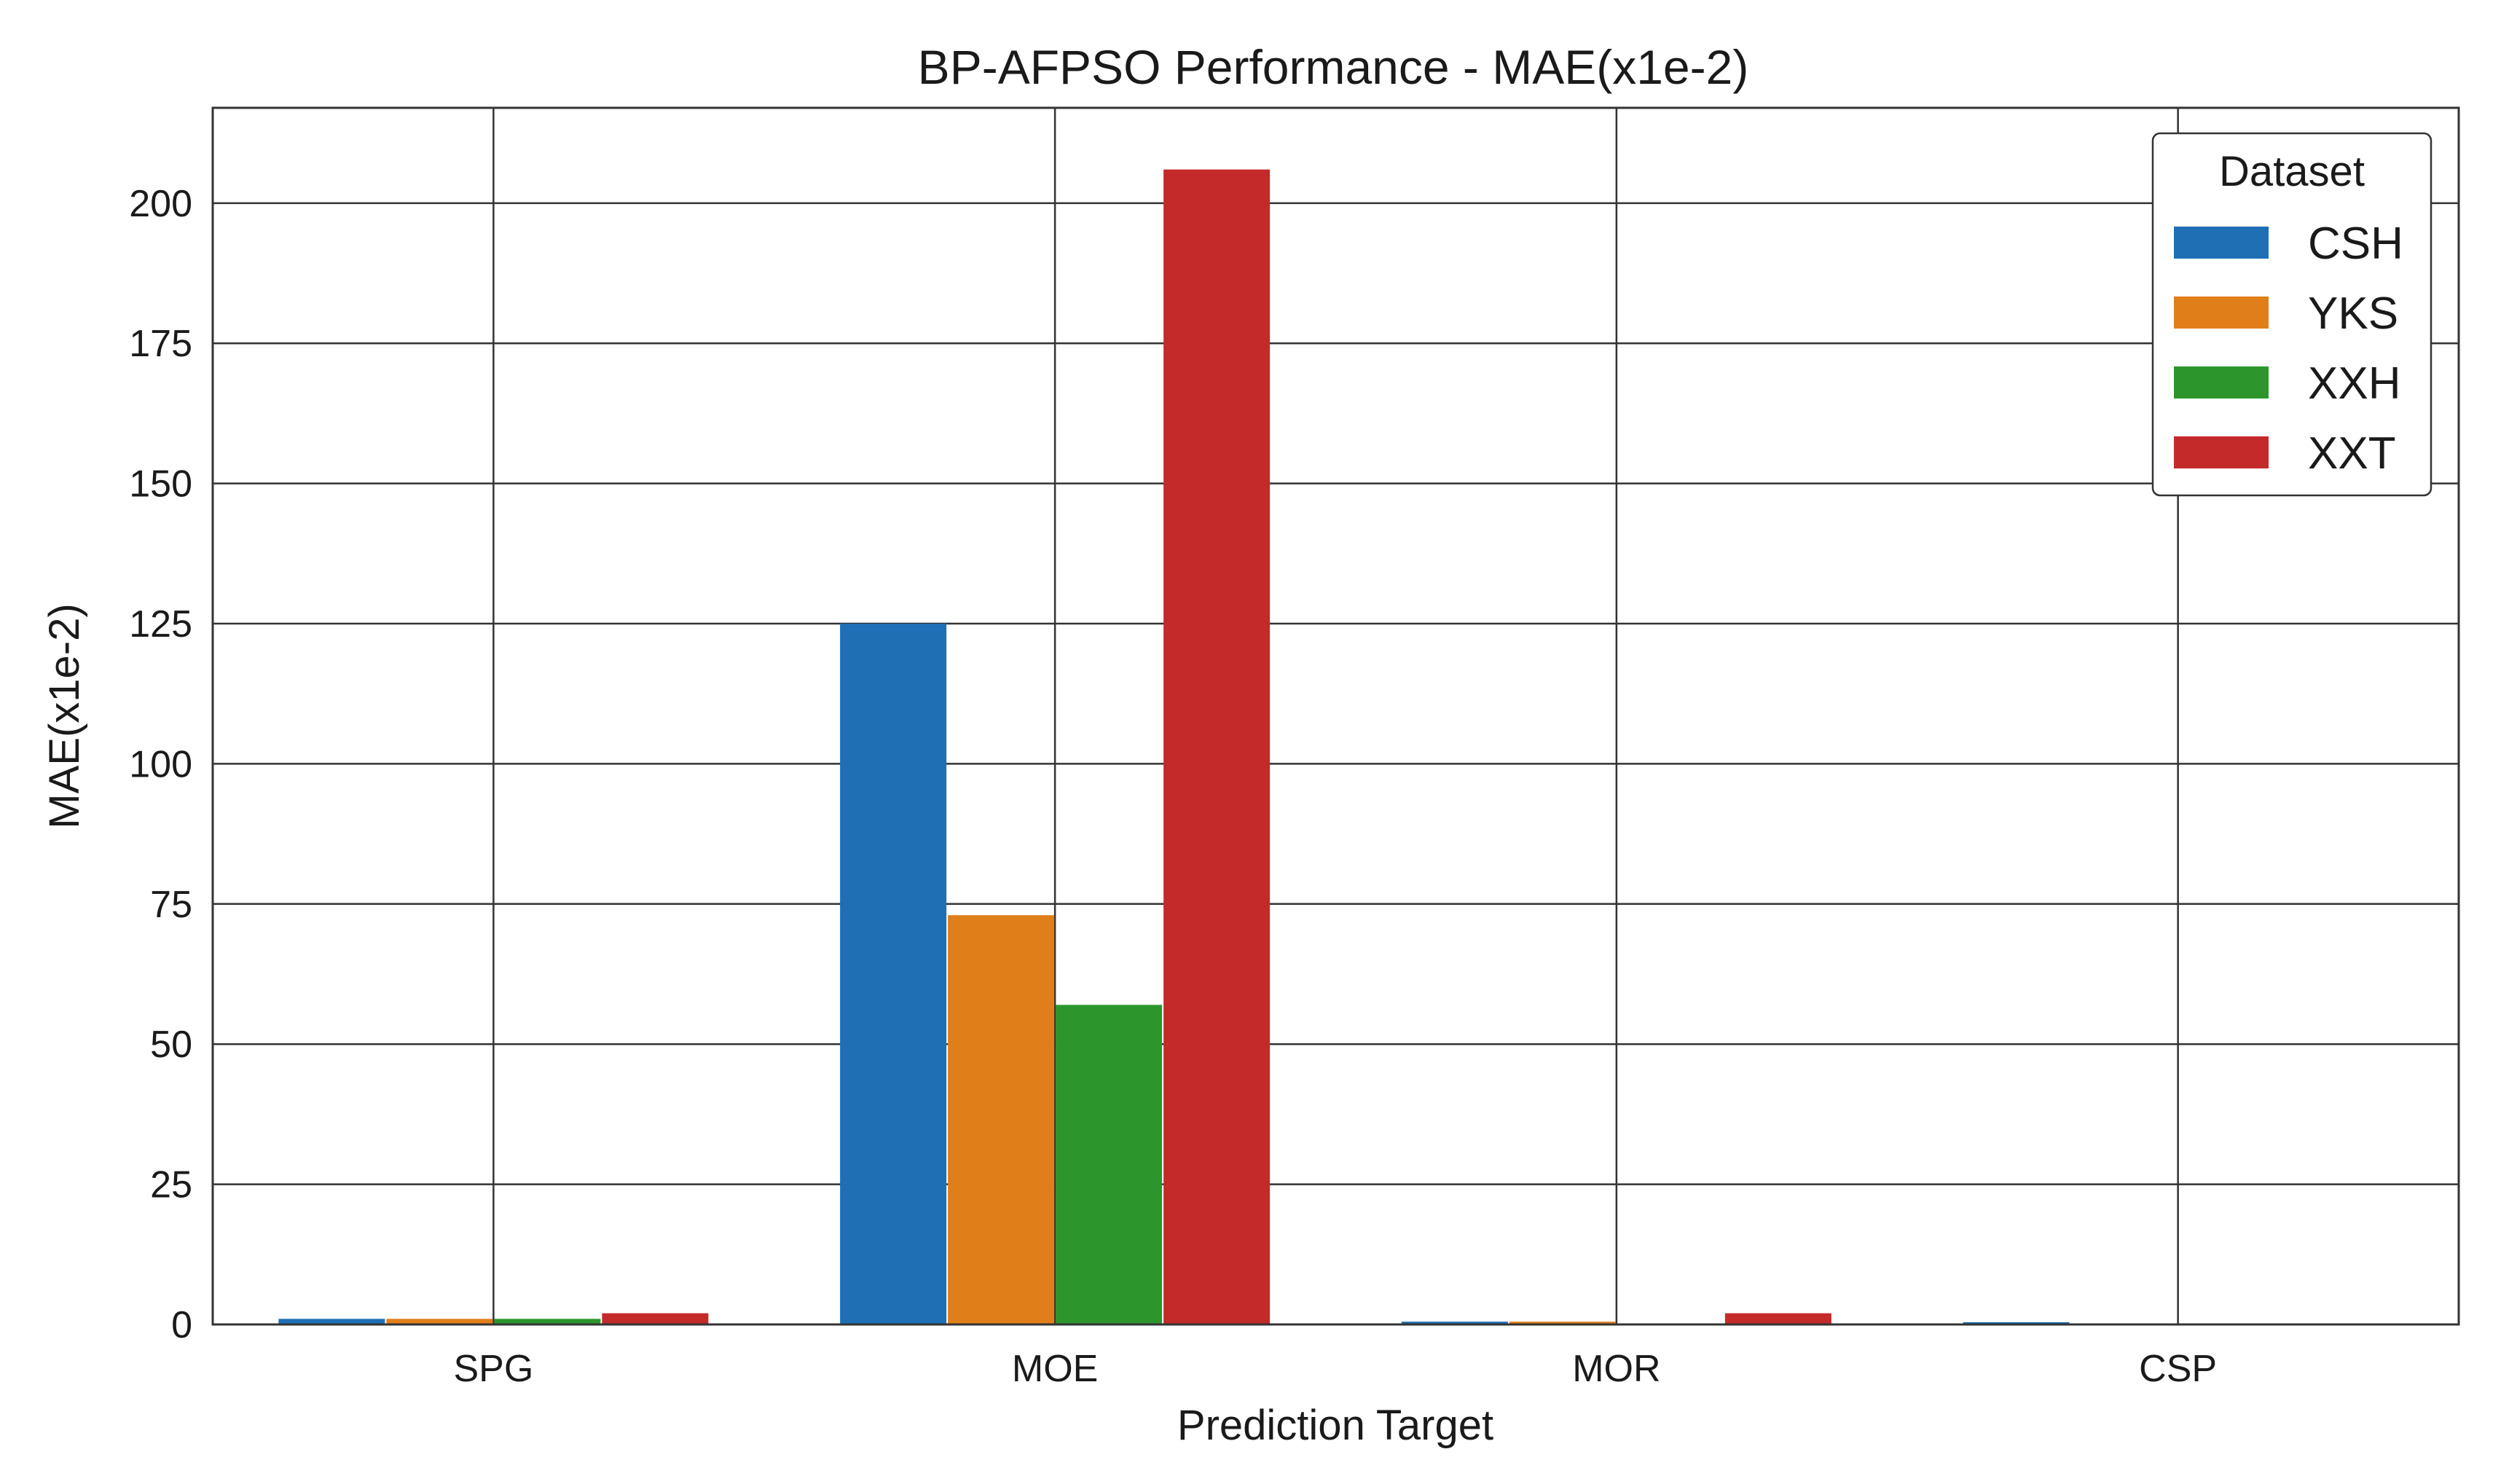  I want to click on bar-csh-mor, so click(1454, 1323).